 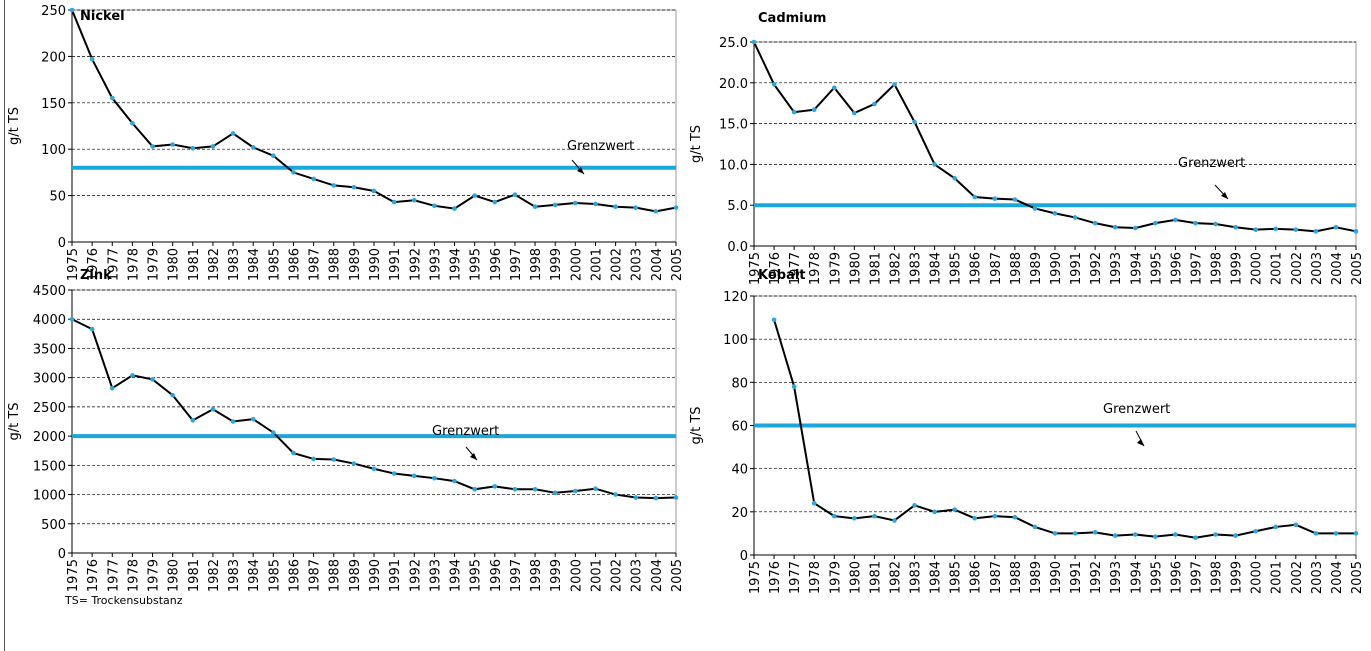 I want to click on x-tick-label: 1999, so click(x=556, y=575).